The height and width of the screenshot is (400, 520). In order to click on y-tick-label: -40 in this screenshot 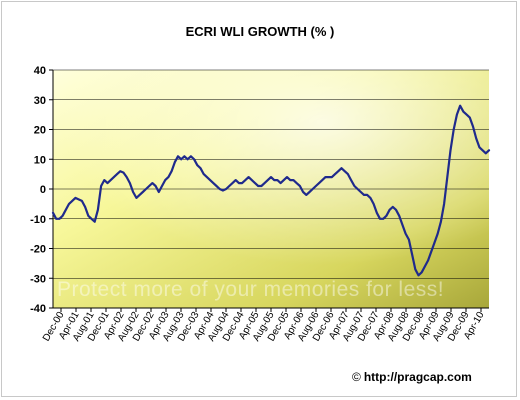, I will do `click(38, 309)`.